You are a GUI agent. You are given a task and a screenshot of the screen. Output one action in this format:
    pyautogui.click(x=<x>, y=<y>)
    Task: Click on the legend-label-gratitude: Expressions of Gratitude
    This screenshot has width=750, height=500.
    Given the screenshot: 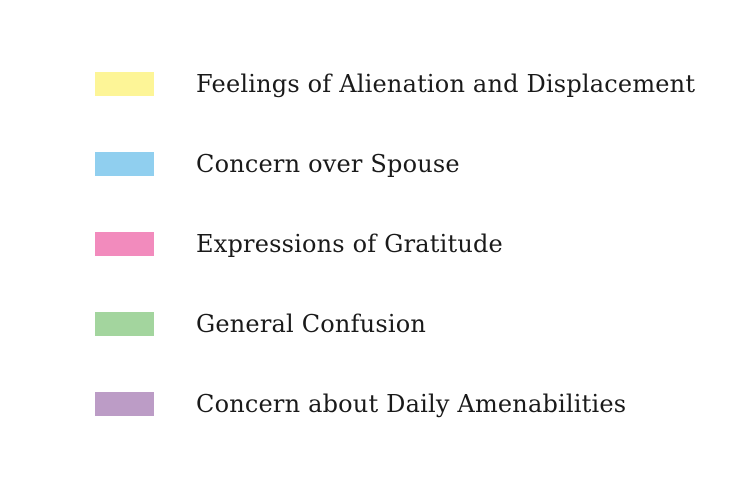 What is the action you would take?
    pyautogui.click(x=349, y=244)
    